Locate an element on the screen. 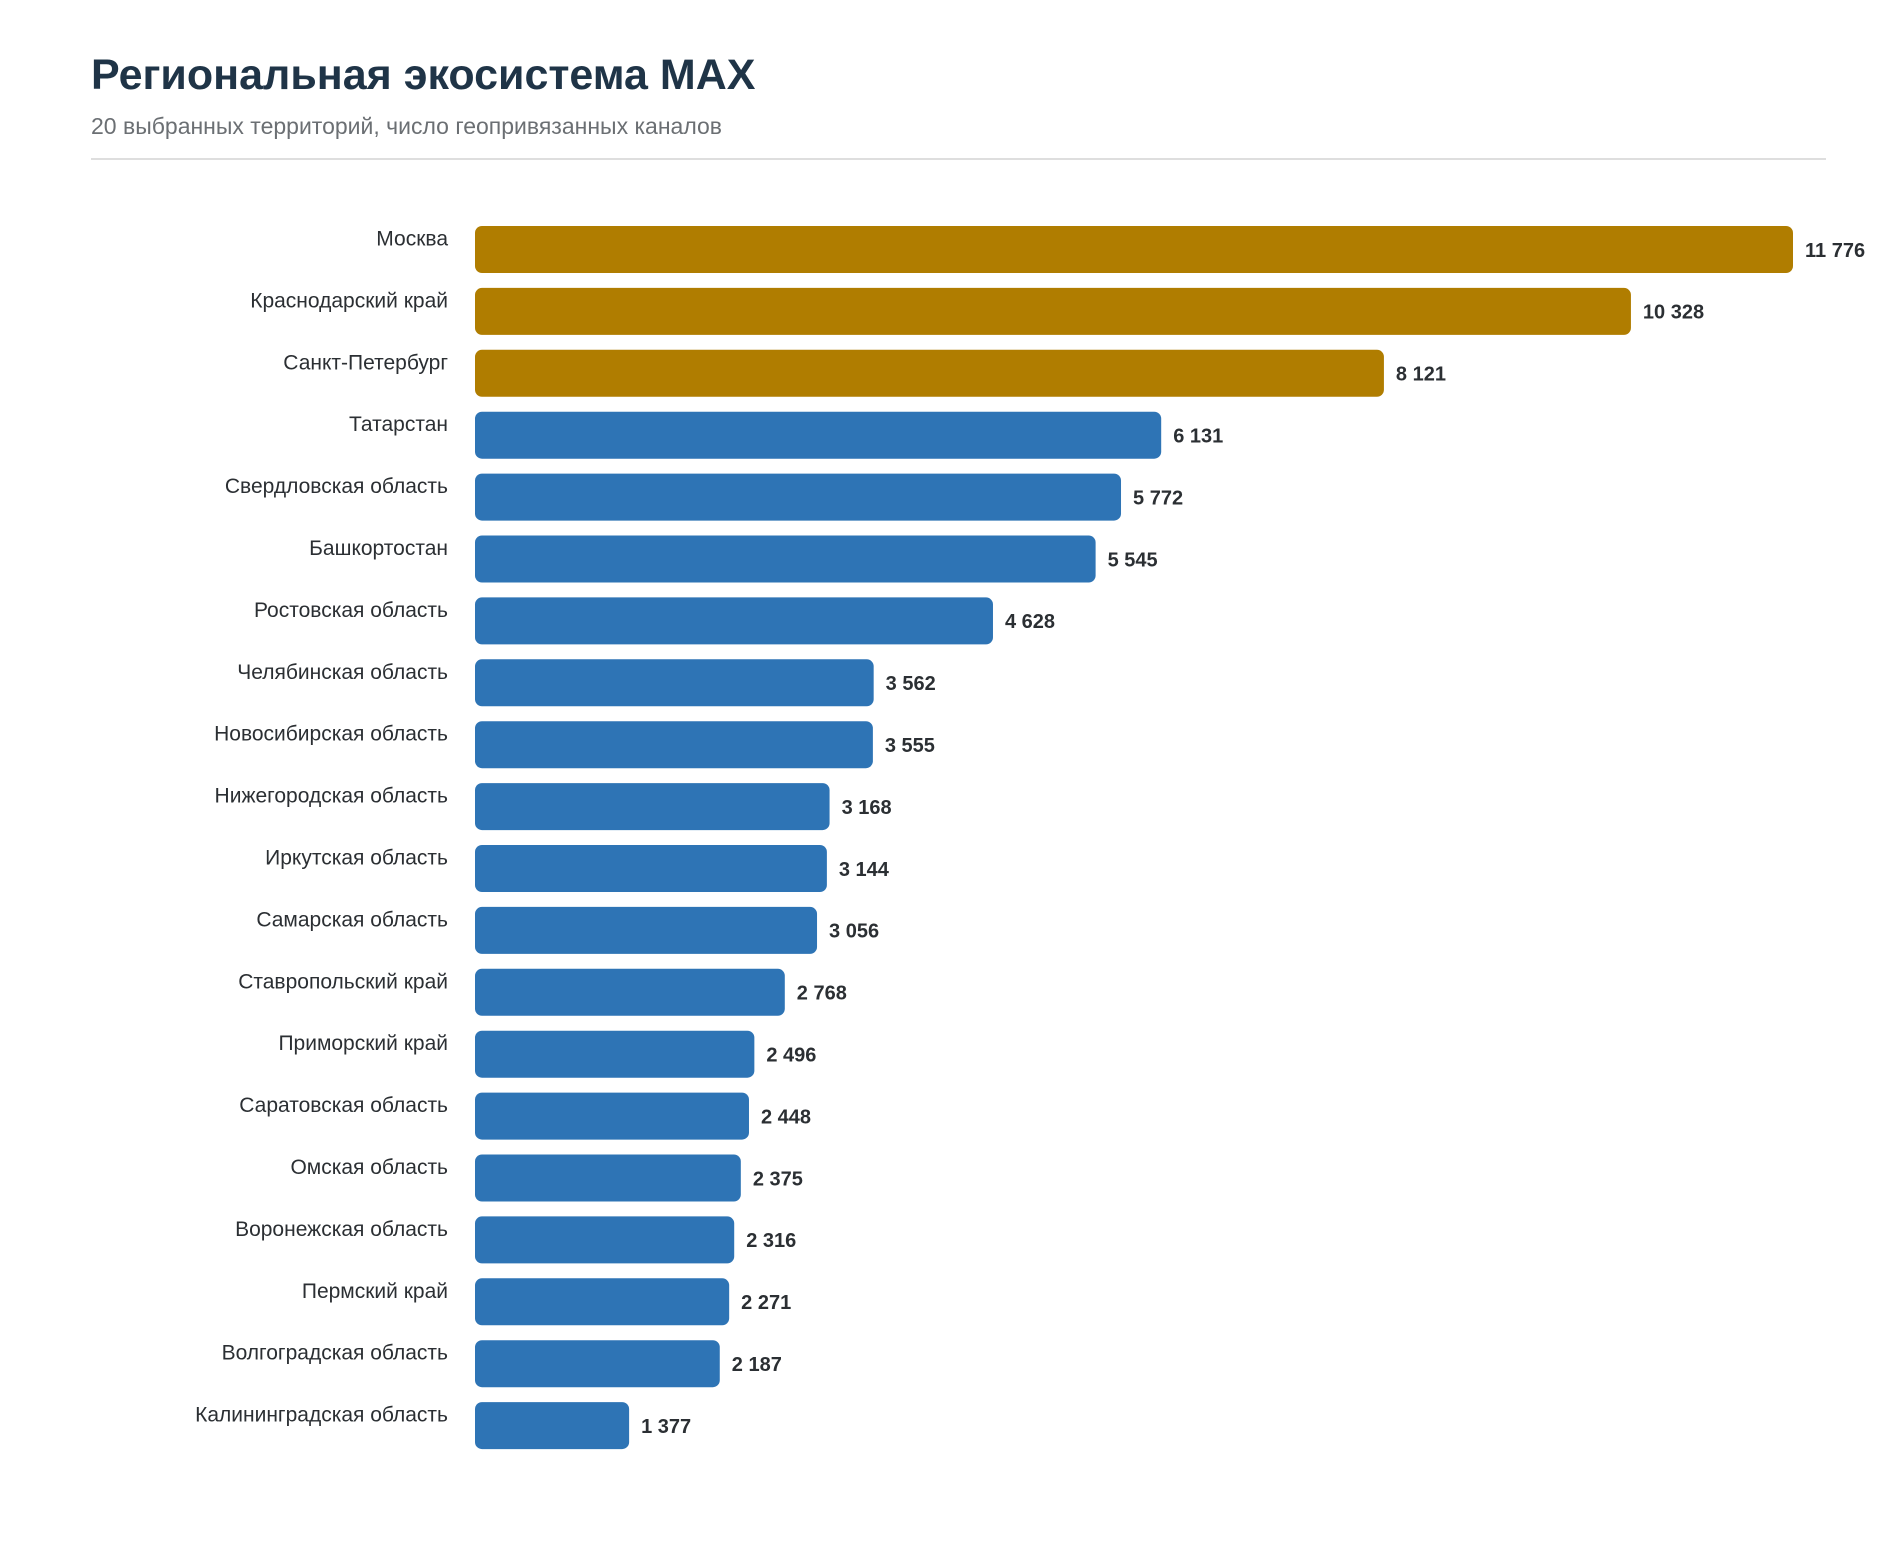 Image resolution: width=1900 pixels, height=1550 pixels. value-label: 2 187 is located at coordinates (757, 1365).